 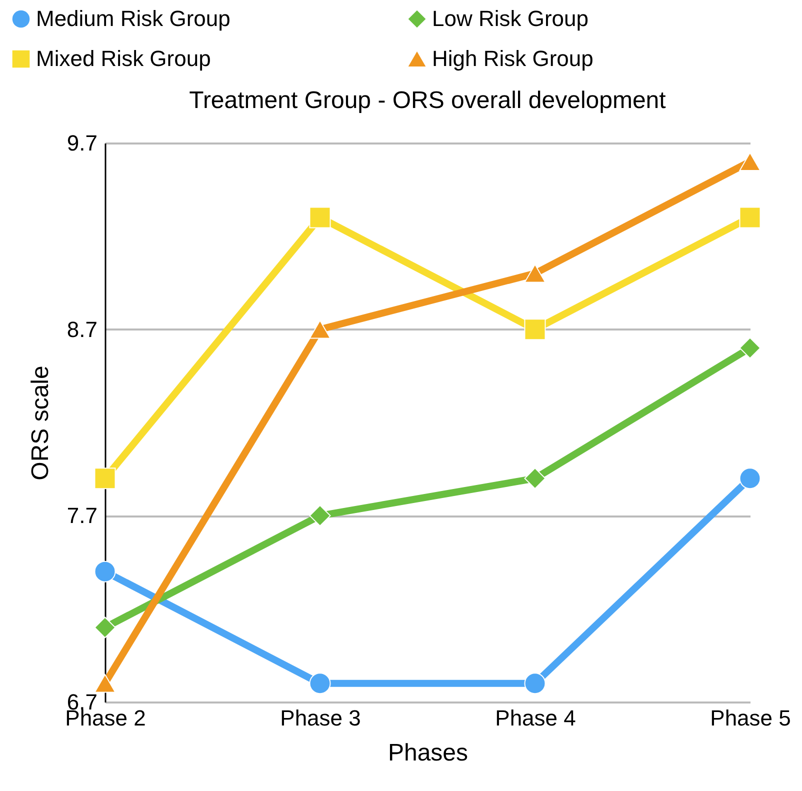 I want to click on y-tick-label: 8.7, so click(x=82, y=329).